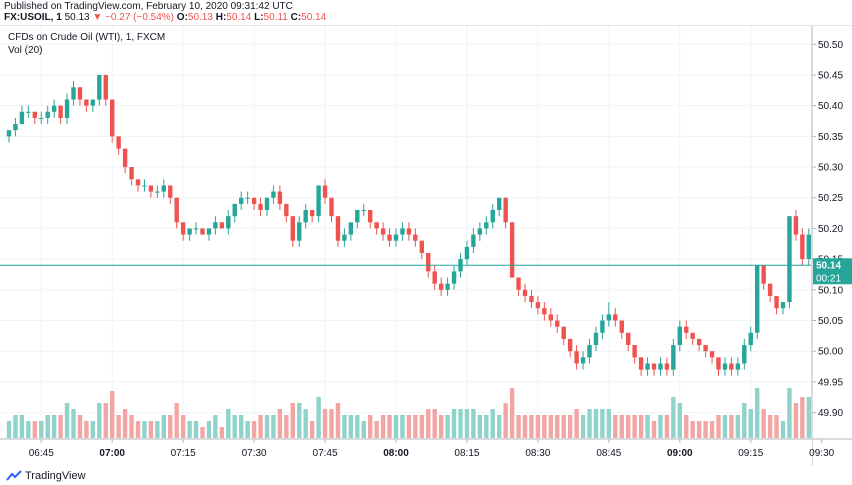  What do you see at coordinates (14, 475) in the screenshot?
I see `tradingview-logo-icon` at bounding box center [14, 475].